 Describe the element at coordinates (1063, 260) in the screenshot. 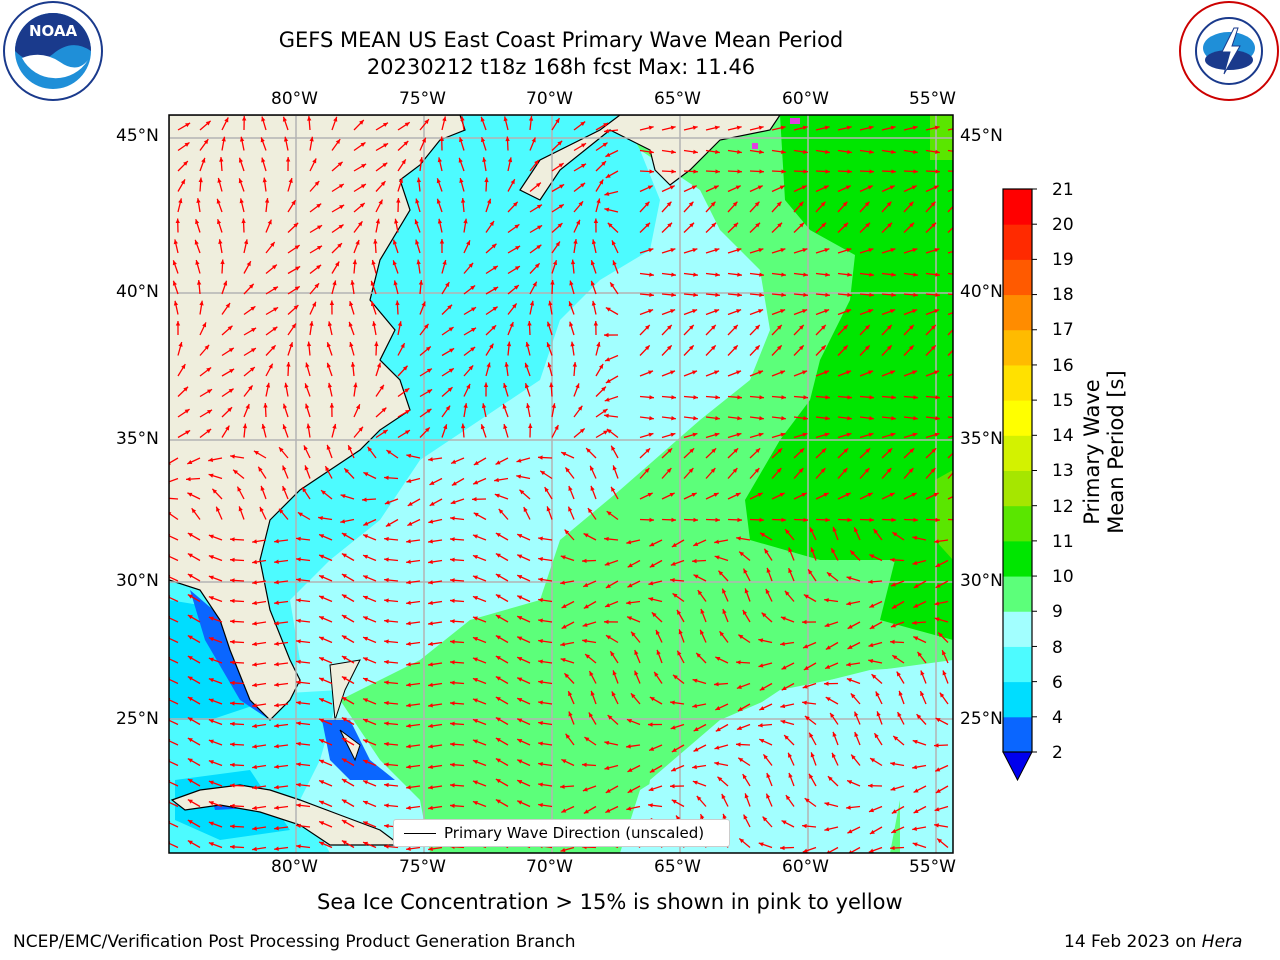

I see `colorbar-tick: 19` at that location.